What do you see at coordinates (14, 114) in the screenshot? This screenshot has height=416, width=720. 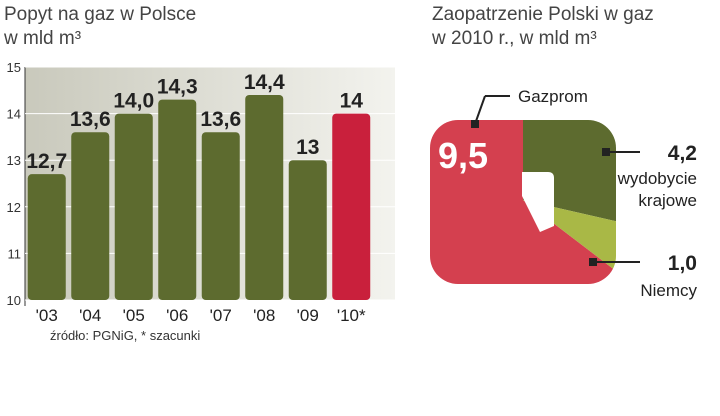 I see `y-tick-label: 14` at bounding box center [14, 114].